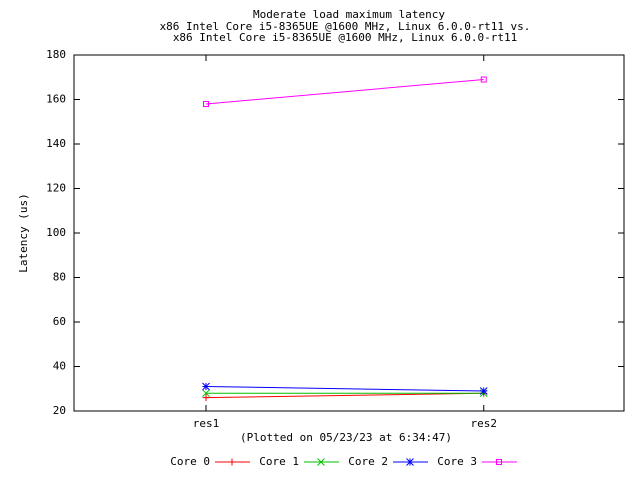 Image resolution: width=640 pixels, height=480 pixels. What do you see at coordinates (59, 277) in the screenshot?
I see `y-tick-label: 80` at bounding box center [59, 277].